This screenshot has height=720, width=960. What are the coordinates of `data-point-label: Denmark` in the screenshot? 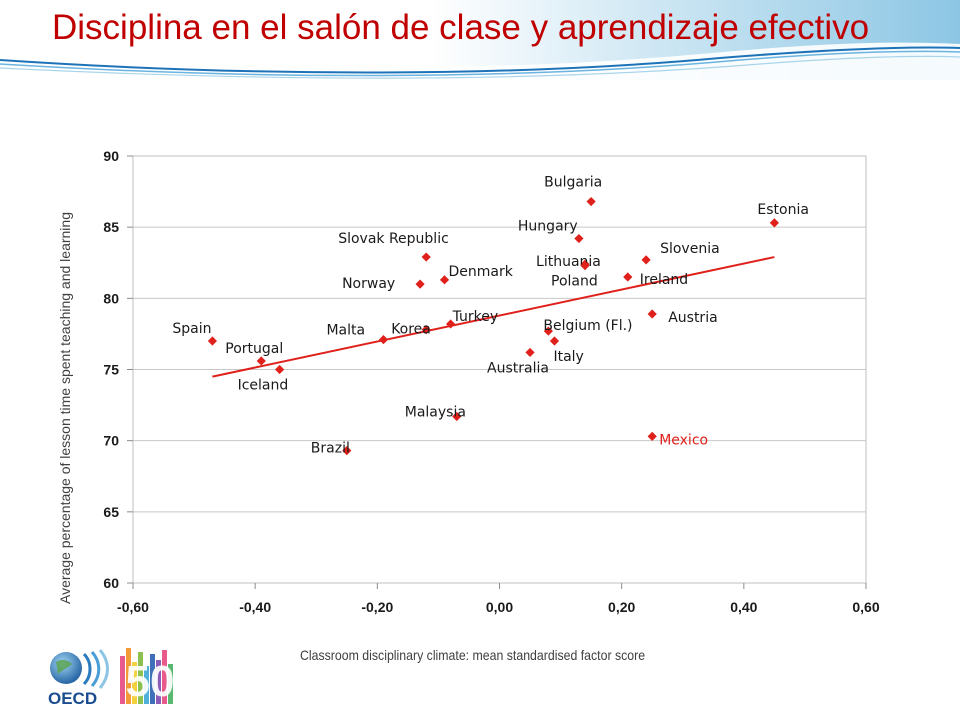 It's located at (481, 272).